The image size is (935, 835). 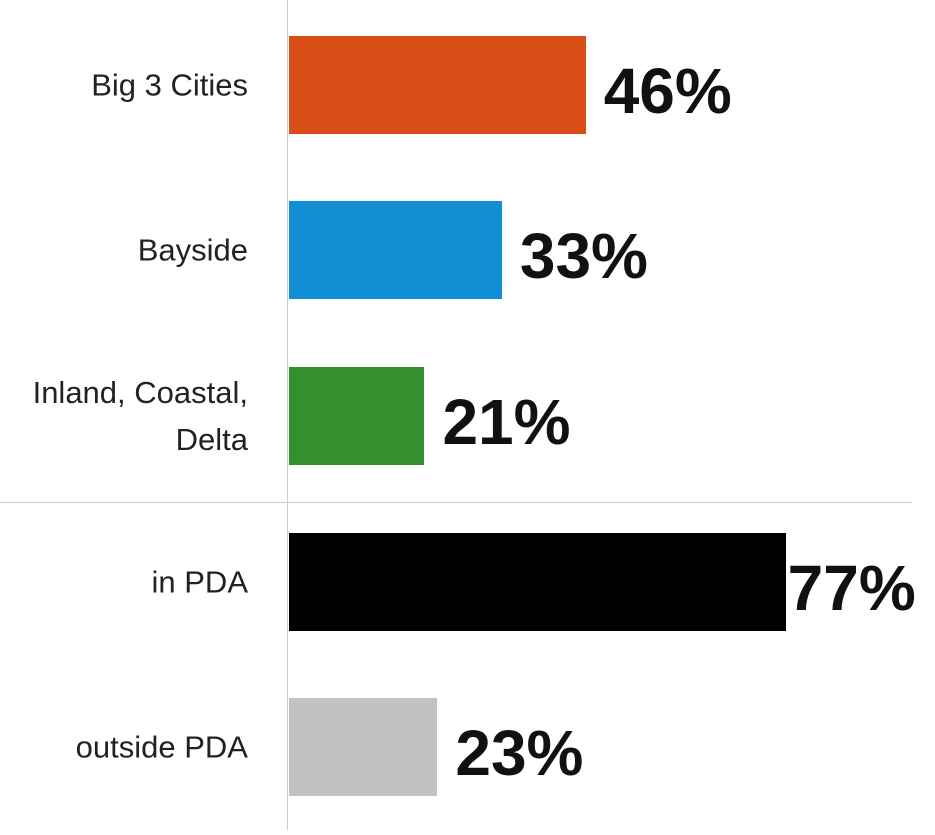 What do you see at coordinates (456, 502) in the screenshot?
I see `group-separator` at bounding box center [456, 502].